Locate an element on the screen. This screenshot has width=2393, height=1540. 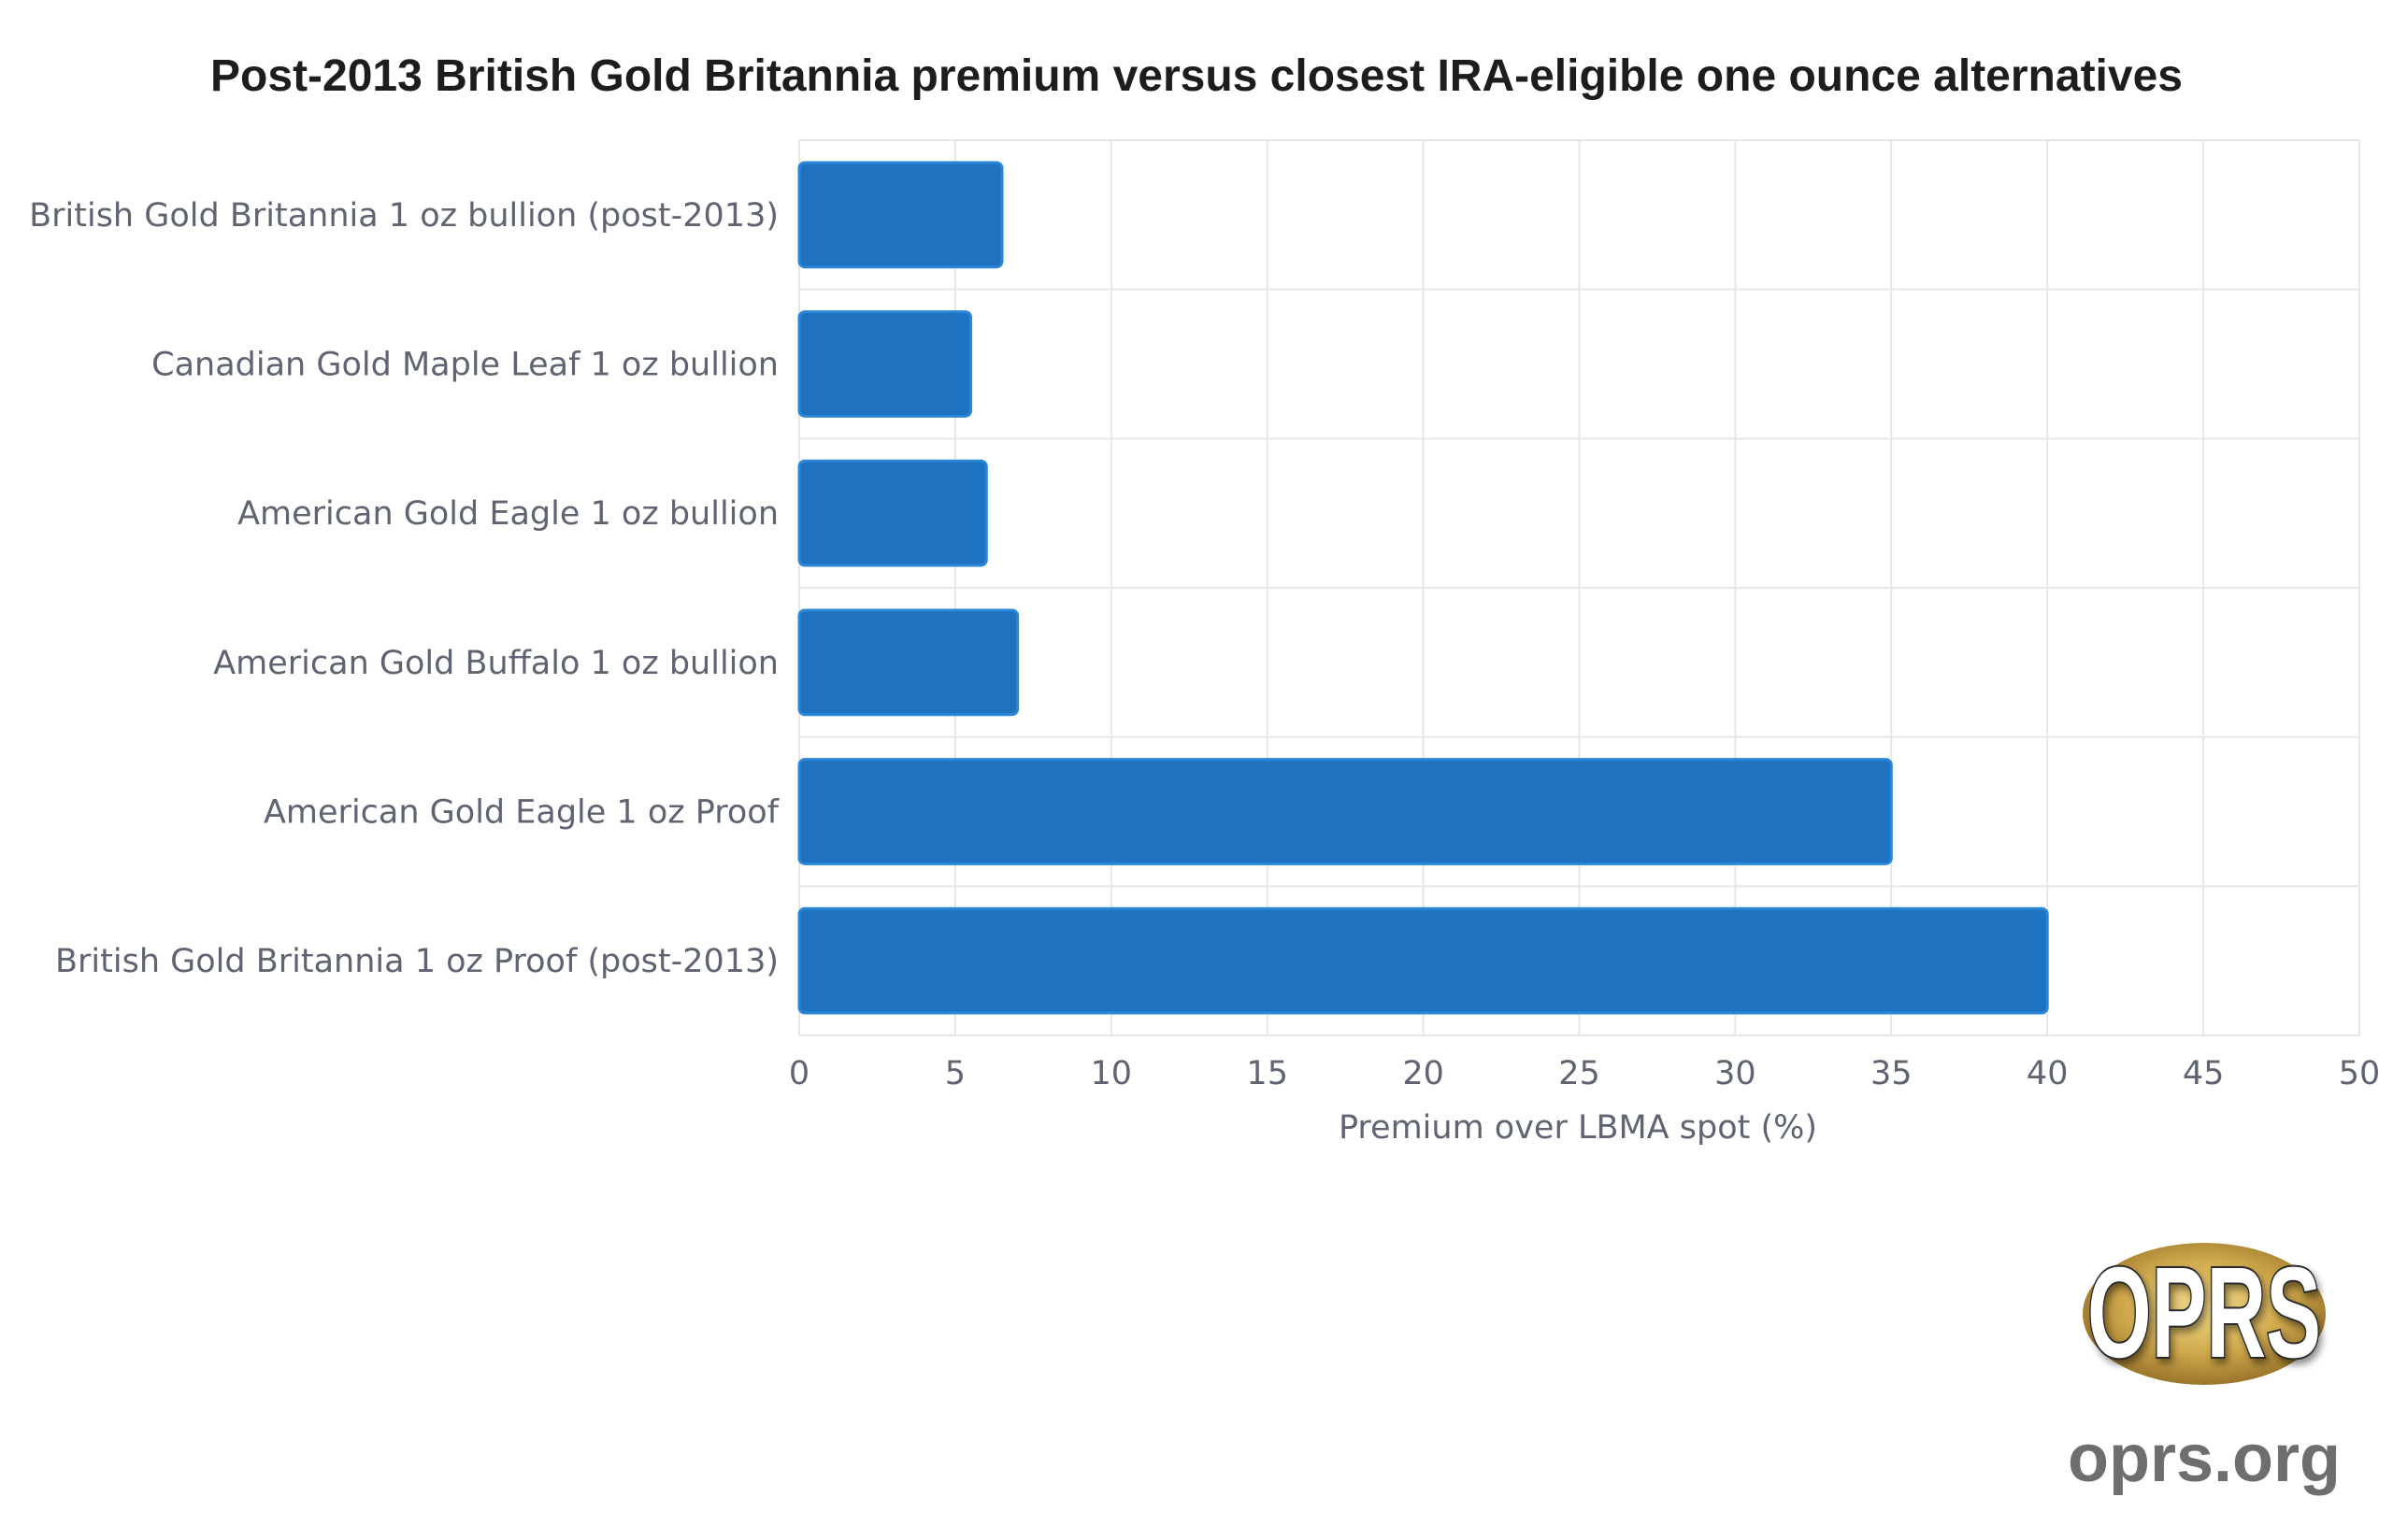
x-tick-label: 30 is located at coordinates (1735, 1073).